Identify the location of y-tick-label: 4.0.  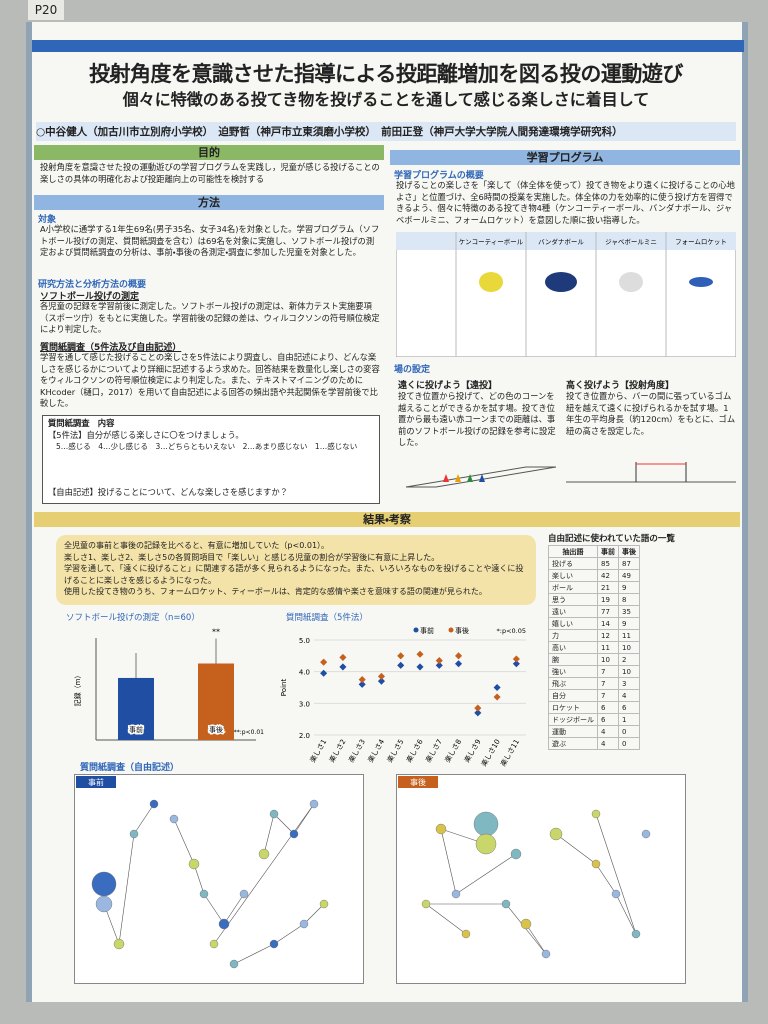
(304, 673).